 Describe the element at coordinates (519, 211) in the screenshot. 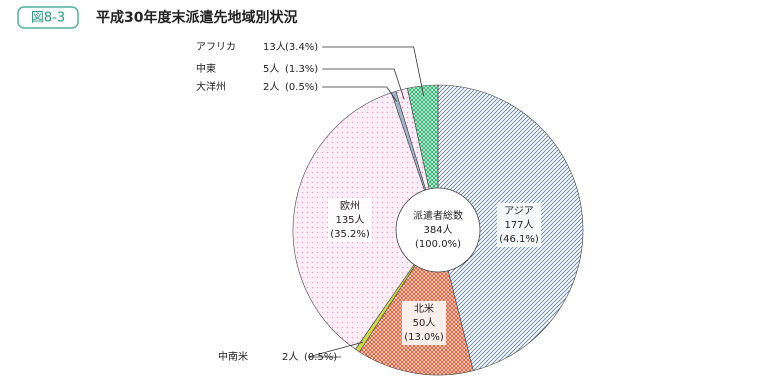

I see `category-label: アジア` at that location.